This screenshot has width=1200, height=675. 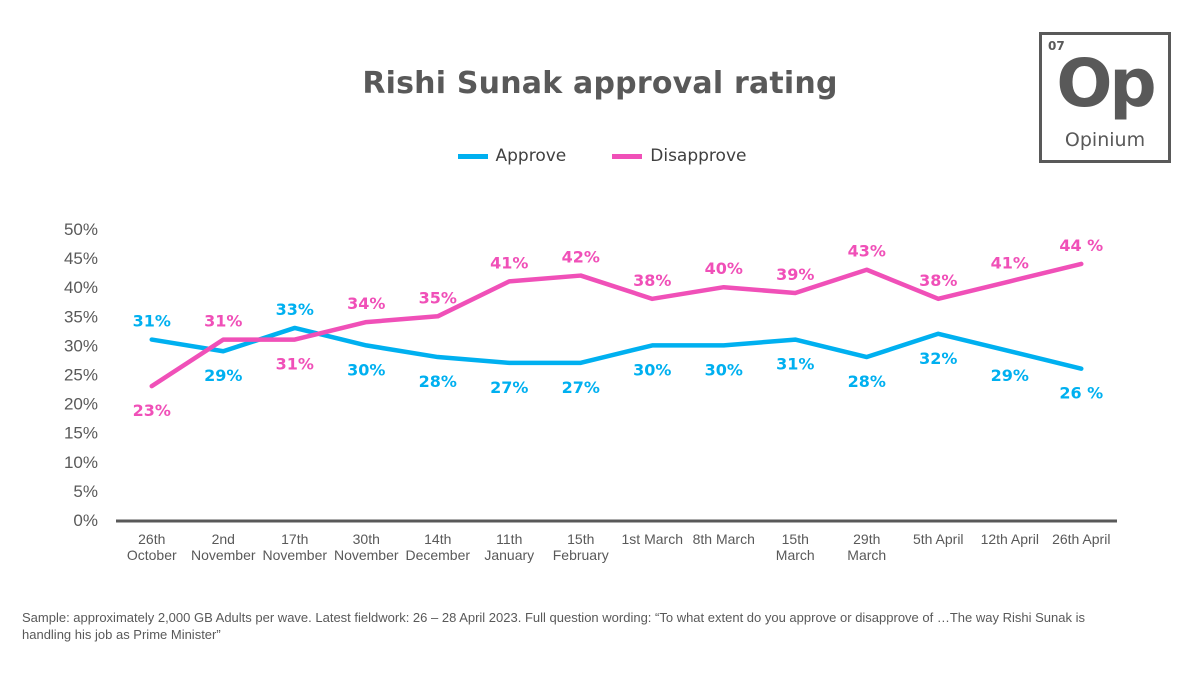 What do you see at coordinates (81, 287) in the screenshot?
I see `y-tick-label: 40%` at bounding box center [81, 287].